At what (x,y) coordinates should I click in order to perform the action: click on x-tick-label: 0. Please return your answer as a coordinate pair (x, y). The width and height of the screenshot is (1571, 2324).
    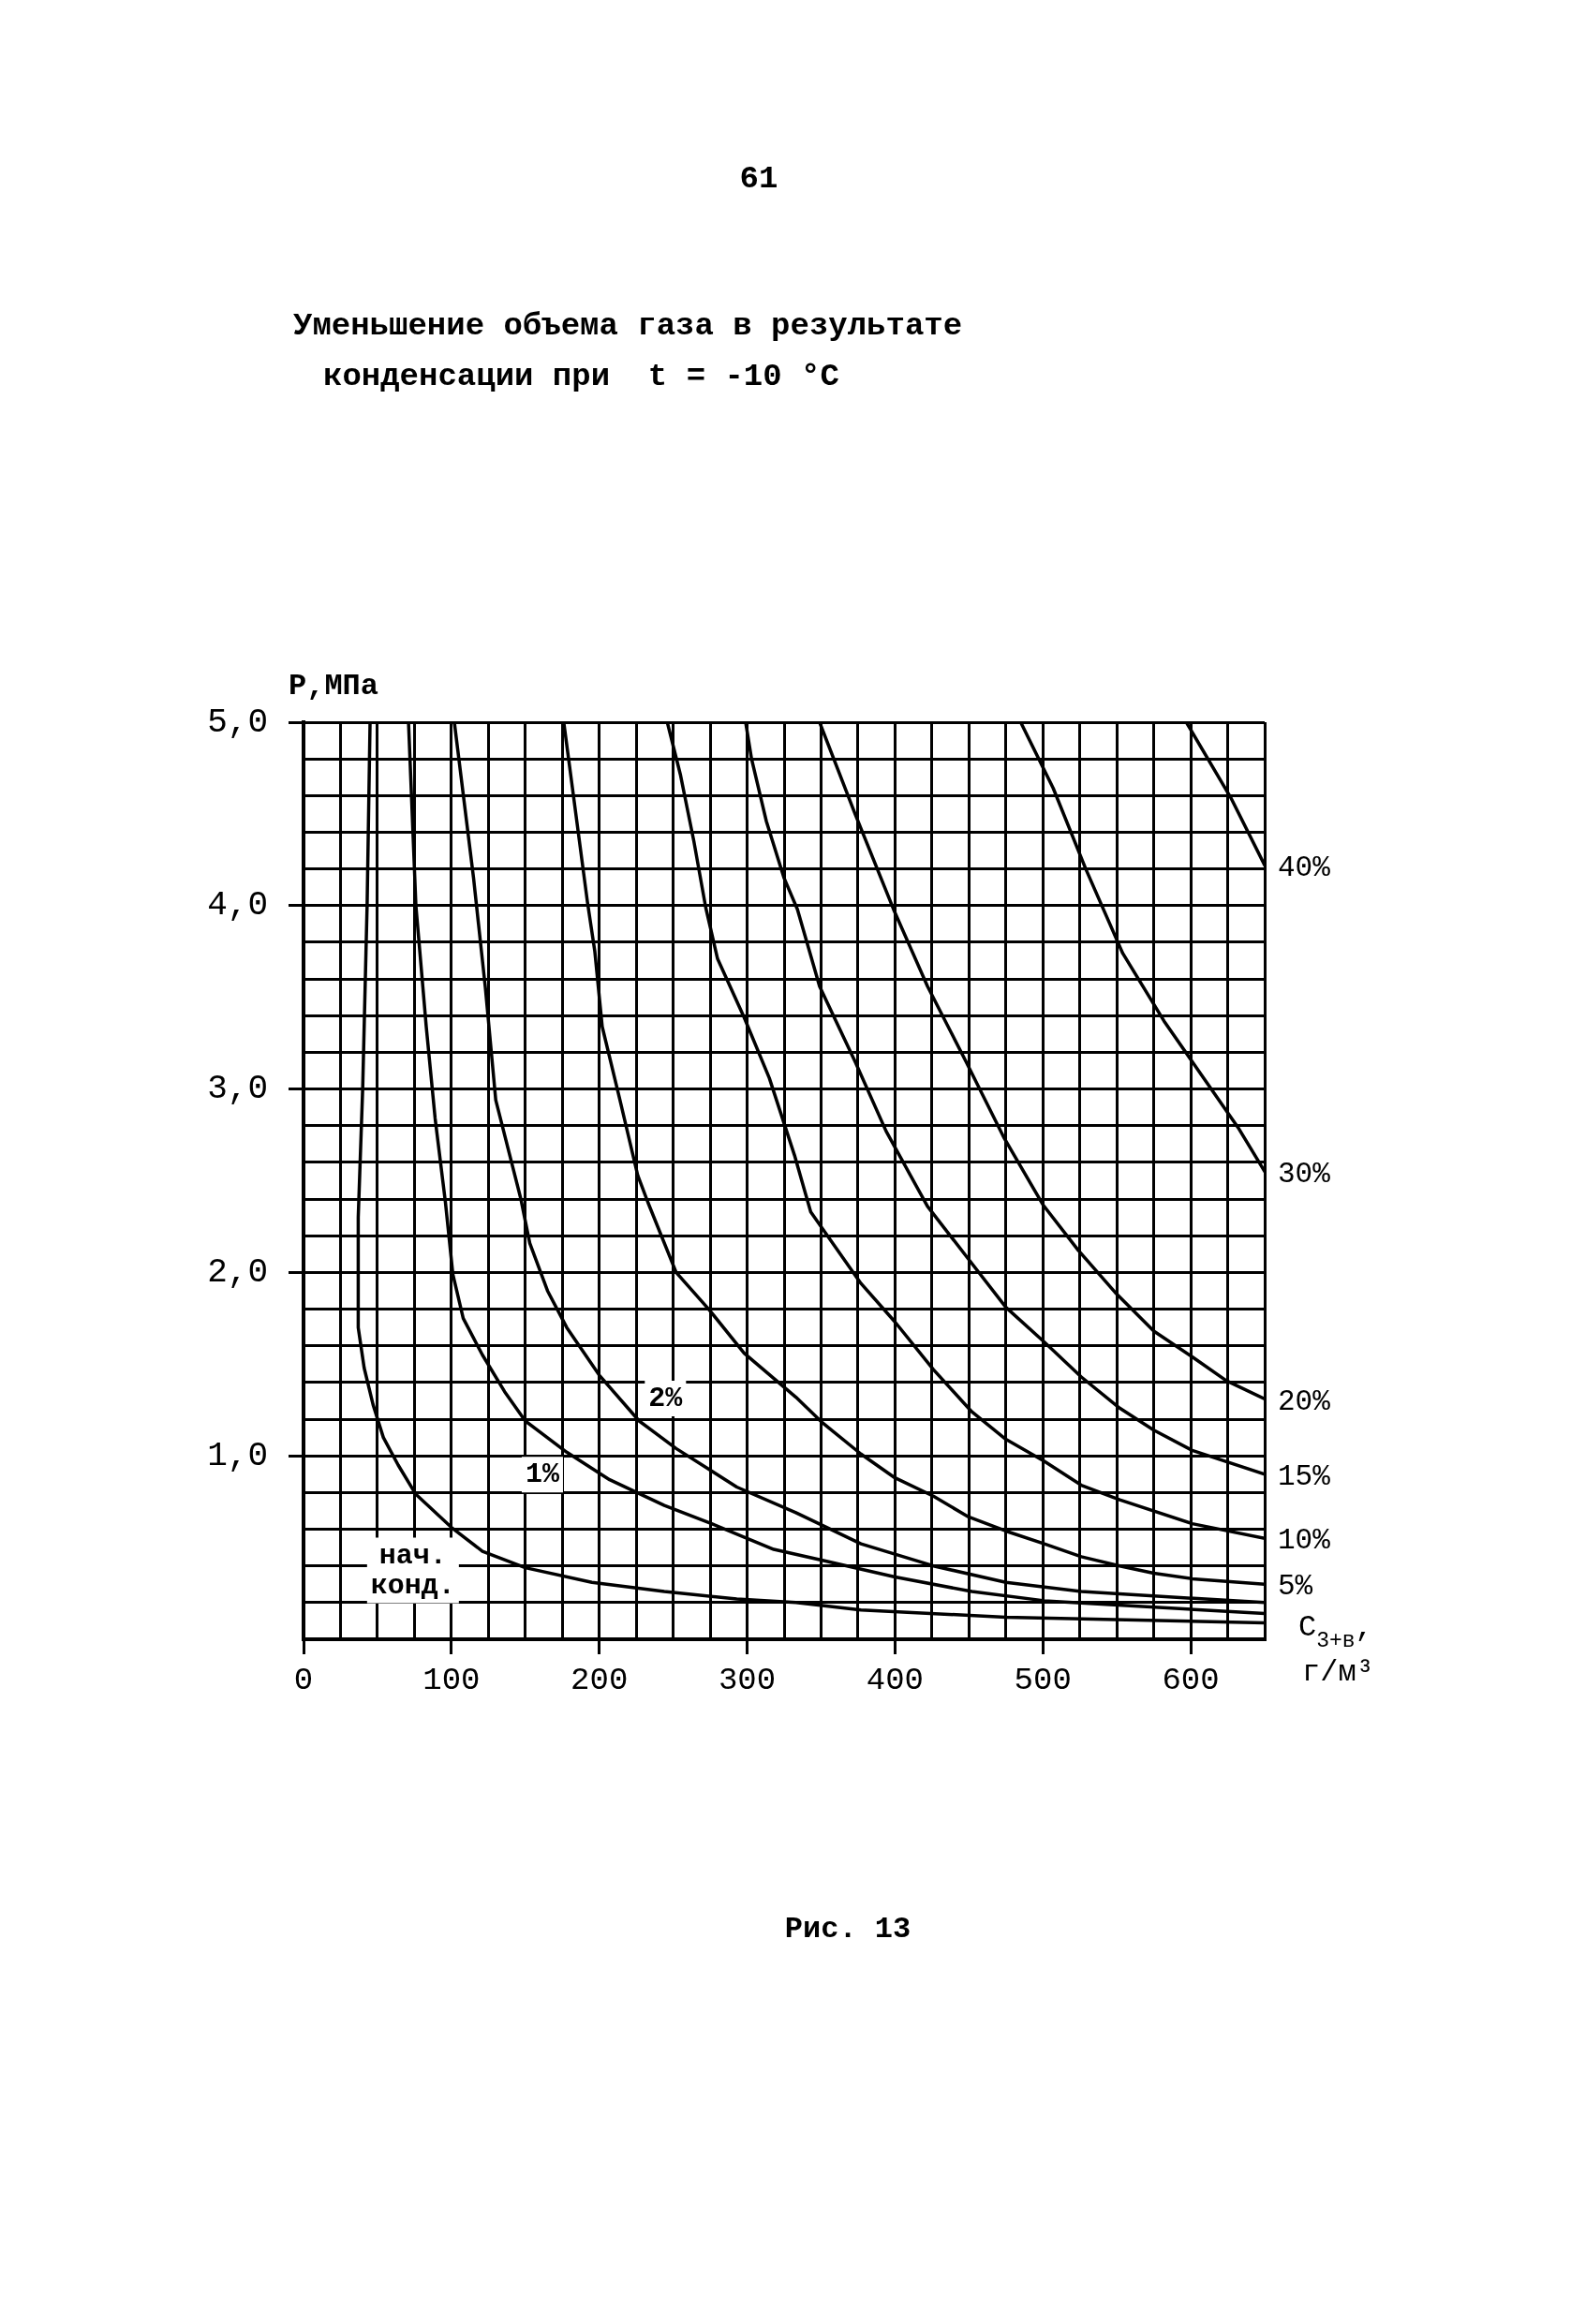
    Looking at the image, I should click on (304, 1681).